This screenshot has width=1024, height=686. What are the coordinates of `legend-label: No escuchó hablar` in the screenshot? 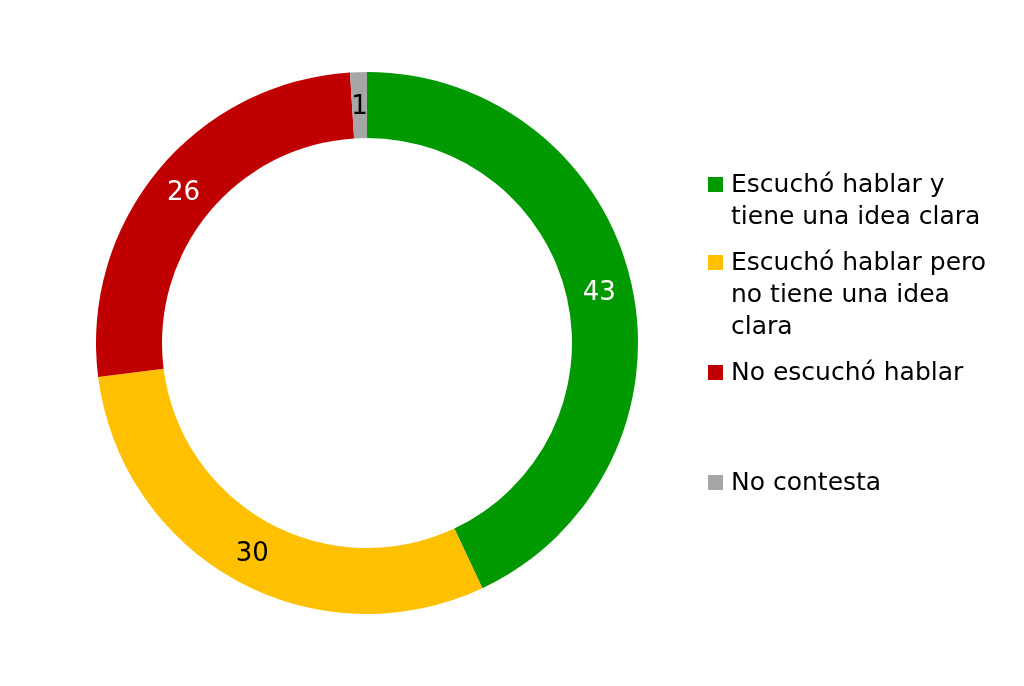 It's located at (847, 372).